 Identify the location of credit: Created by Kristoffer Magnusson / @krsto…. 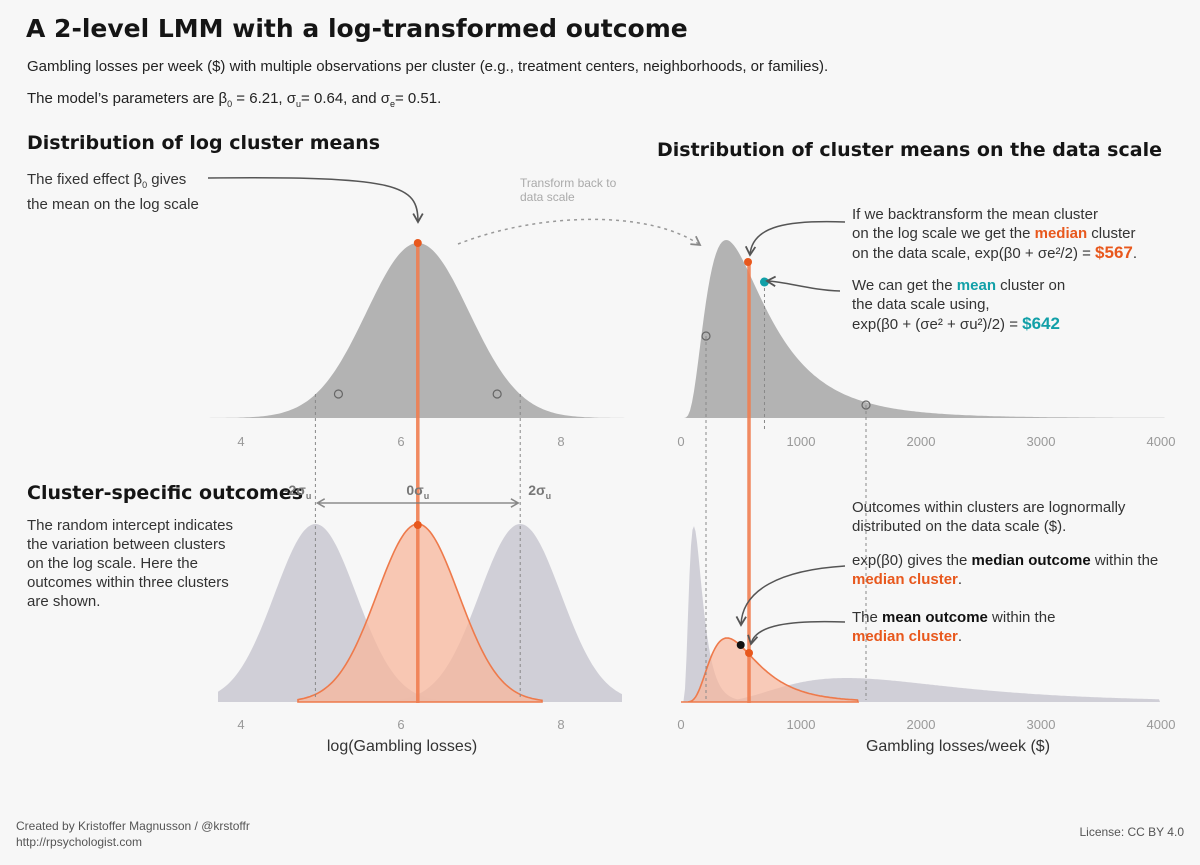
(133, 834).